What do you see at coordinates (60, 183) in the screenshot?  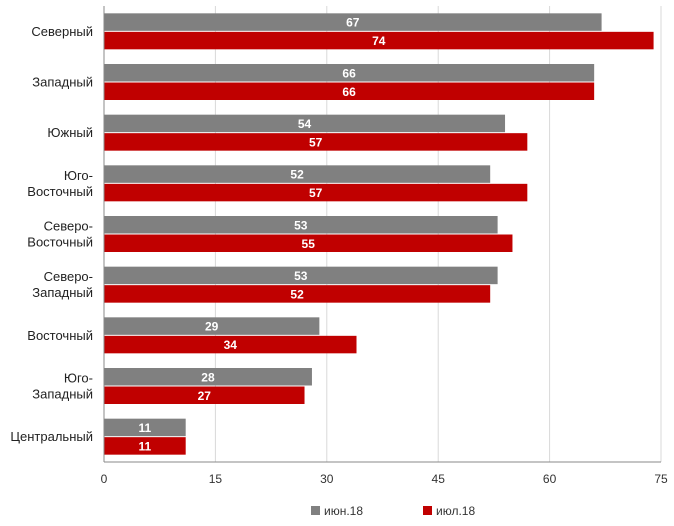 I see `category-label: Юго-Восточный` at bounding box center [60, 183].